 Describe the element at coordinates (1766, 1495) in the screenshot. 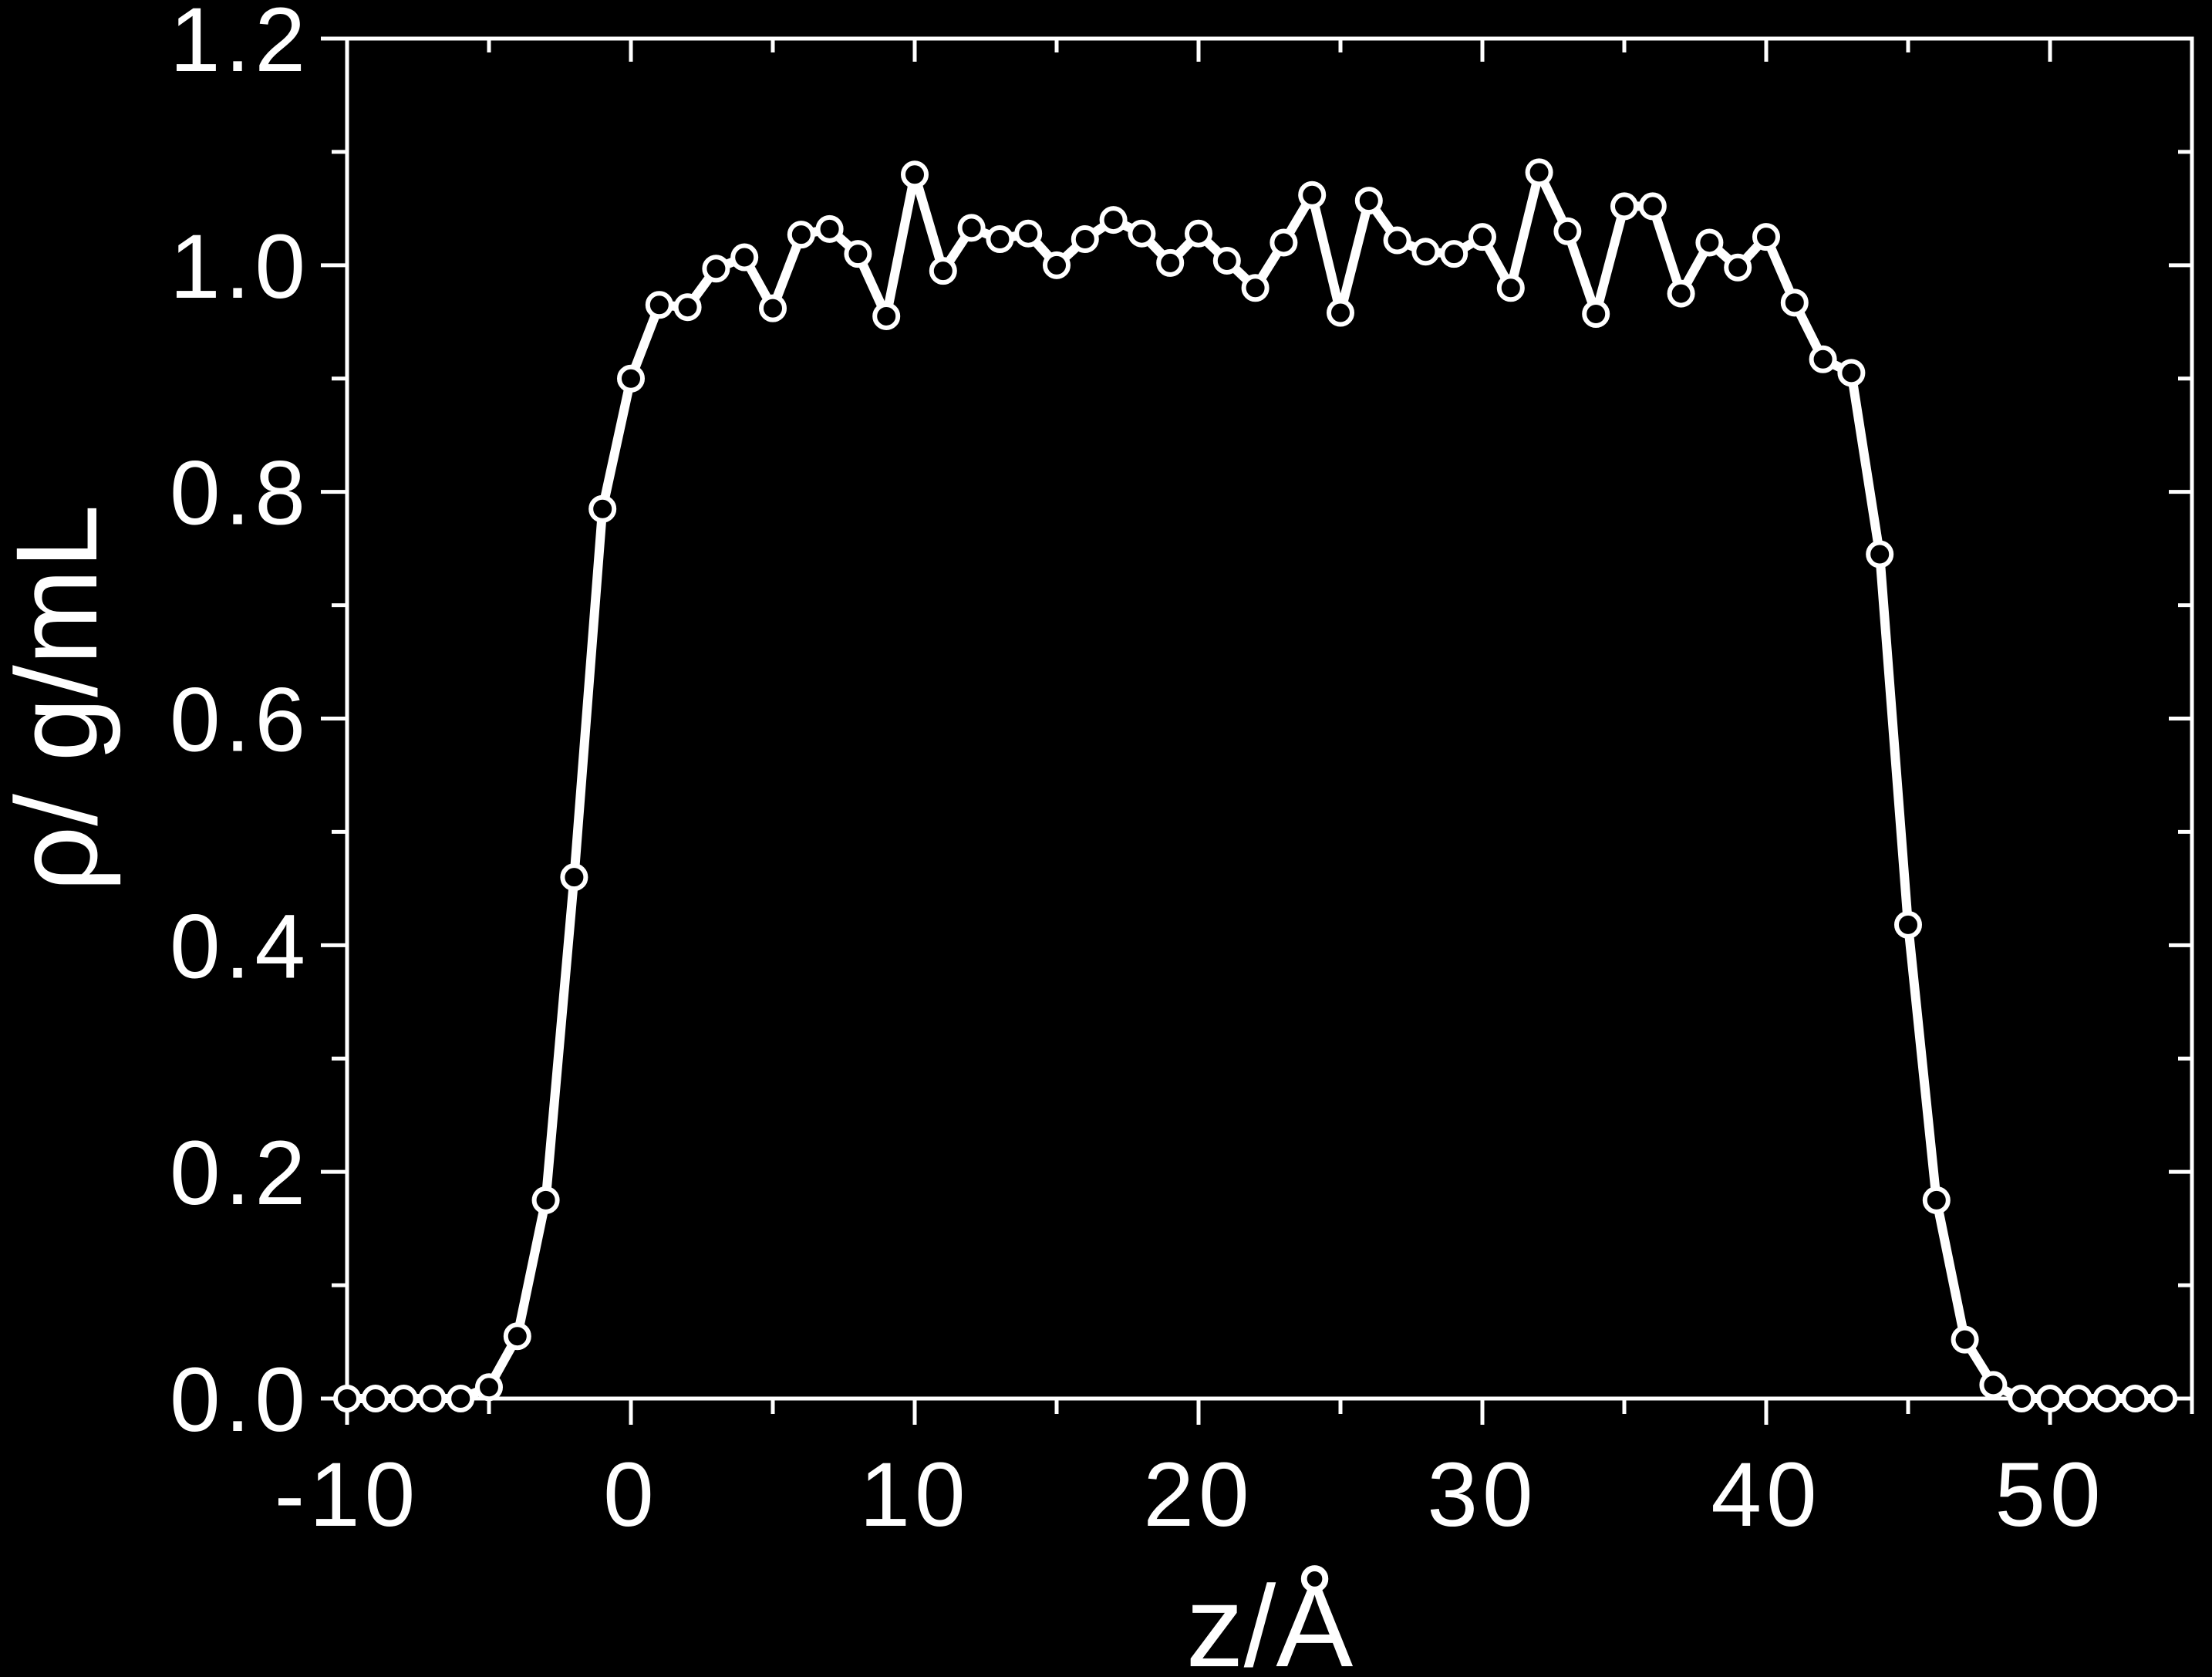

I see `x-tick-label: 40` at that location.